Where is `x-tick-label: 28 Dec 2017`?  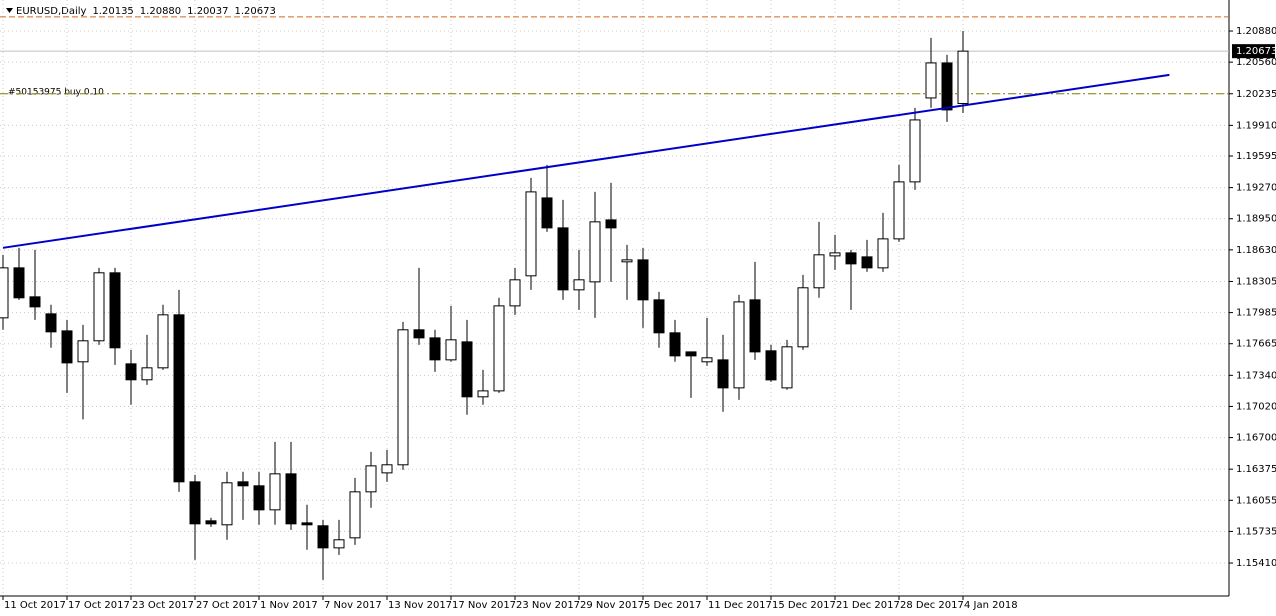 x-tick-label: 28 Dec 2017 is located at coordinates (932, 605).